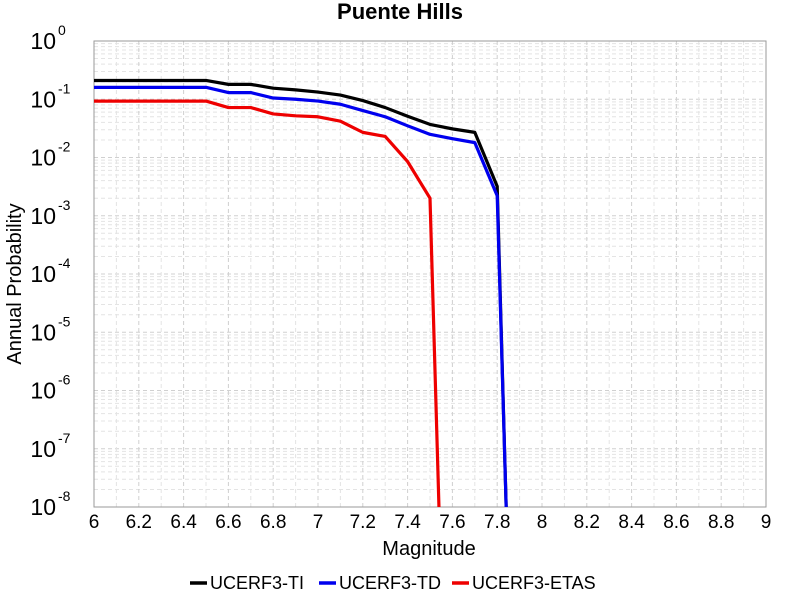  I want to click on x-tick-label: 7.4, so click(407, 522).